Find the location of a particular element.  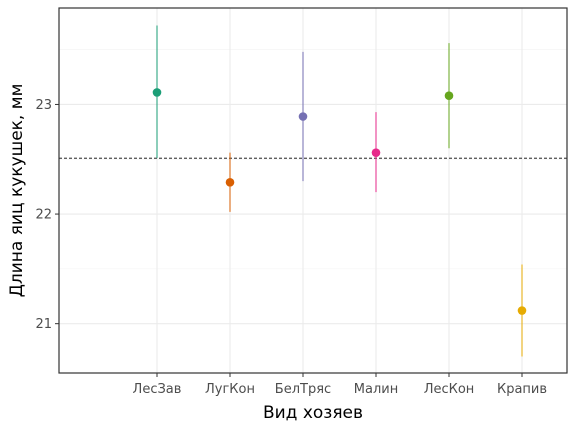

x-axis-title: Вид хозяев is located at coordinates (313, 413).